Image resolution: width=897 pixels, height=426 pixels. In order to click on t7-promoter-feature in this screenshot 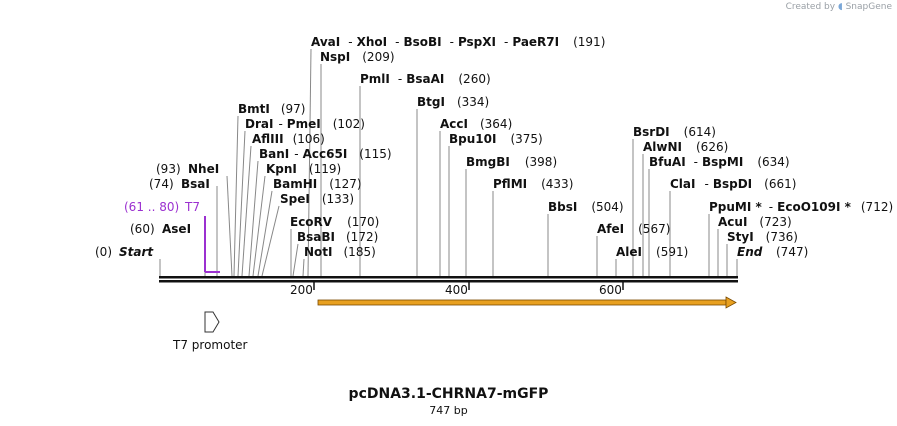, I will do `click(212, 322)`.